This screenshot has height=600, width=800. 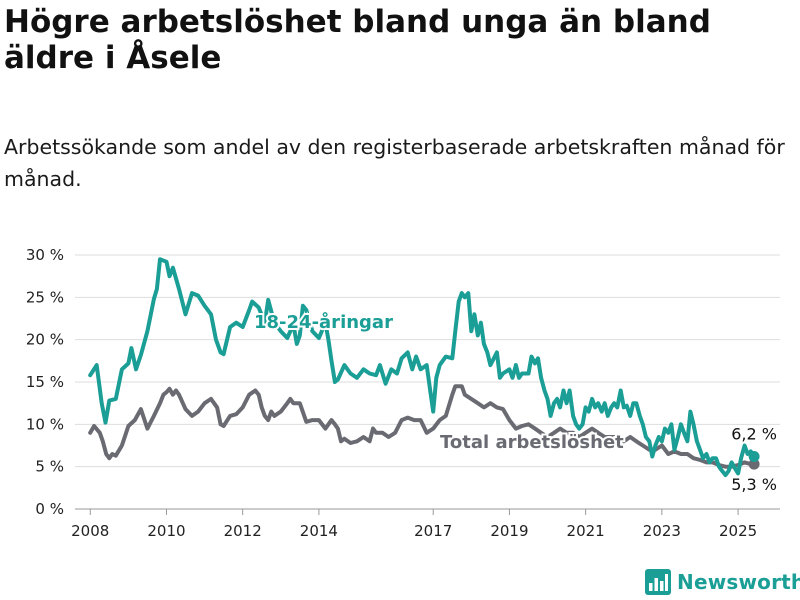 What do you see at coordinates (586, 531) in the screenshot?
I see `x-tick-label: 2021` at bounding box center [586, 531].